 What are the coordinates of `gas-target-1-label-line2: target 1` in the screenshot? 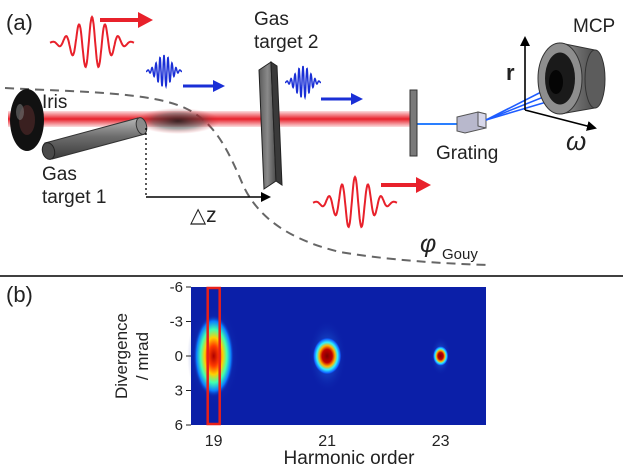 It's located at (74, 197).